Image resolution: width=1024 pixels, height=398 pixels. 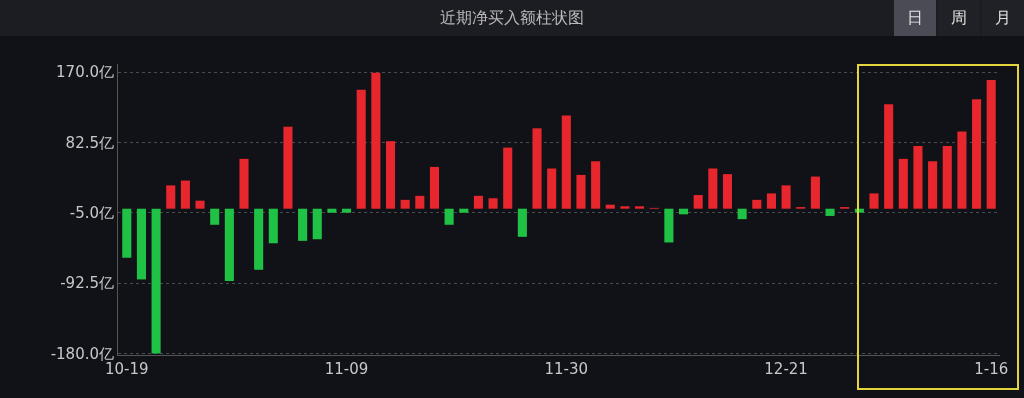 I want to click on y-tick-label: 82.5亿, so click(x=89, y=142).